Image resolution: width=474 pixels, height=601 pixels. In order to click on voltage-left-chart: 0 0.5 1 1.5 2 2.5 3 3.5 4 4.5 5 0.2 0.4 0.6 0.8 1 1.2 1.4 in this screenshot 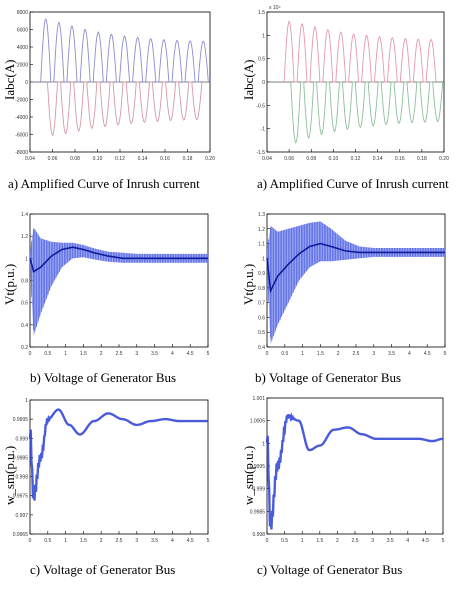, I will do `click(115, 284)`.